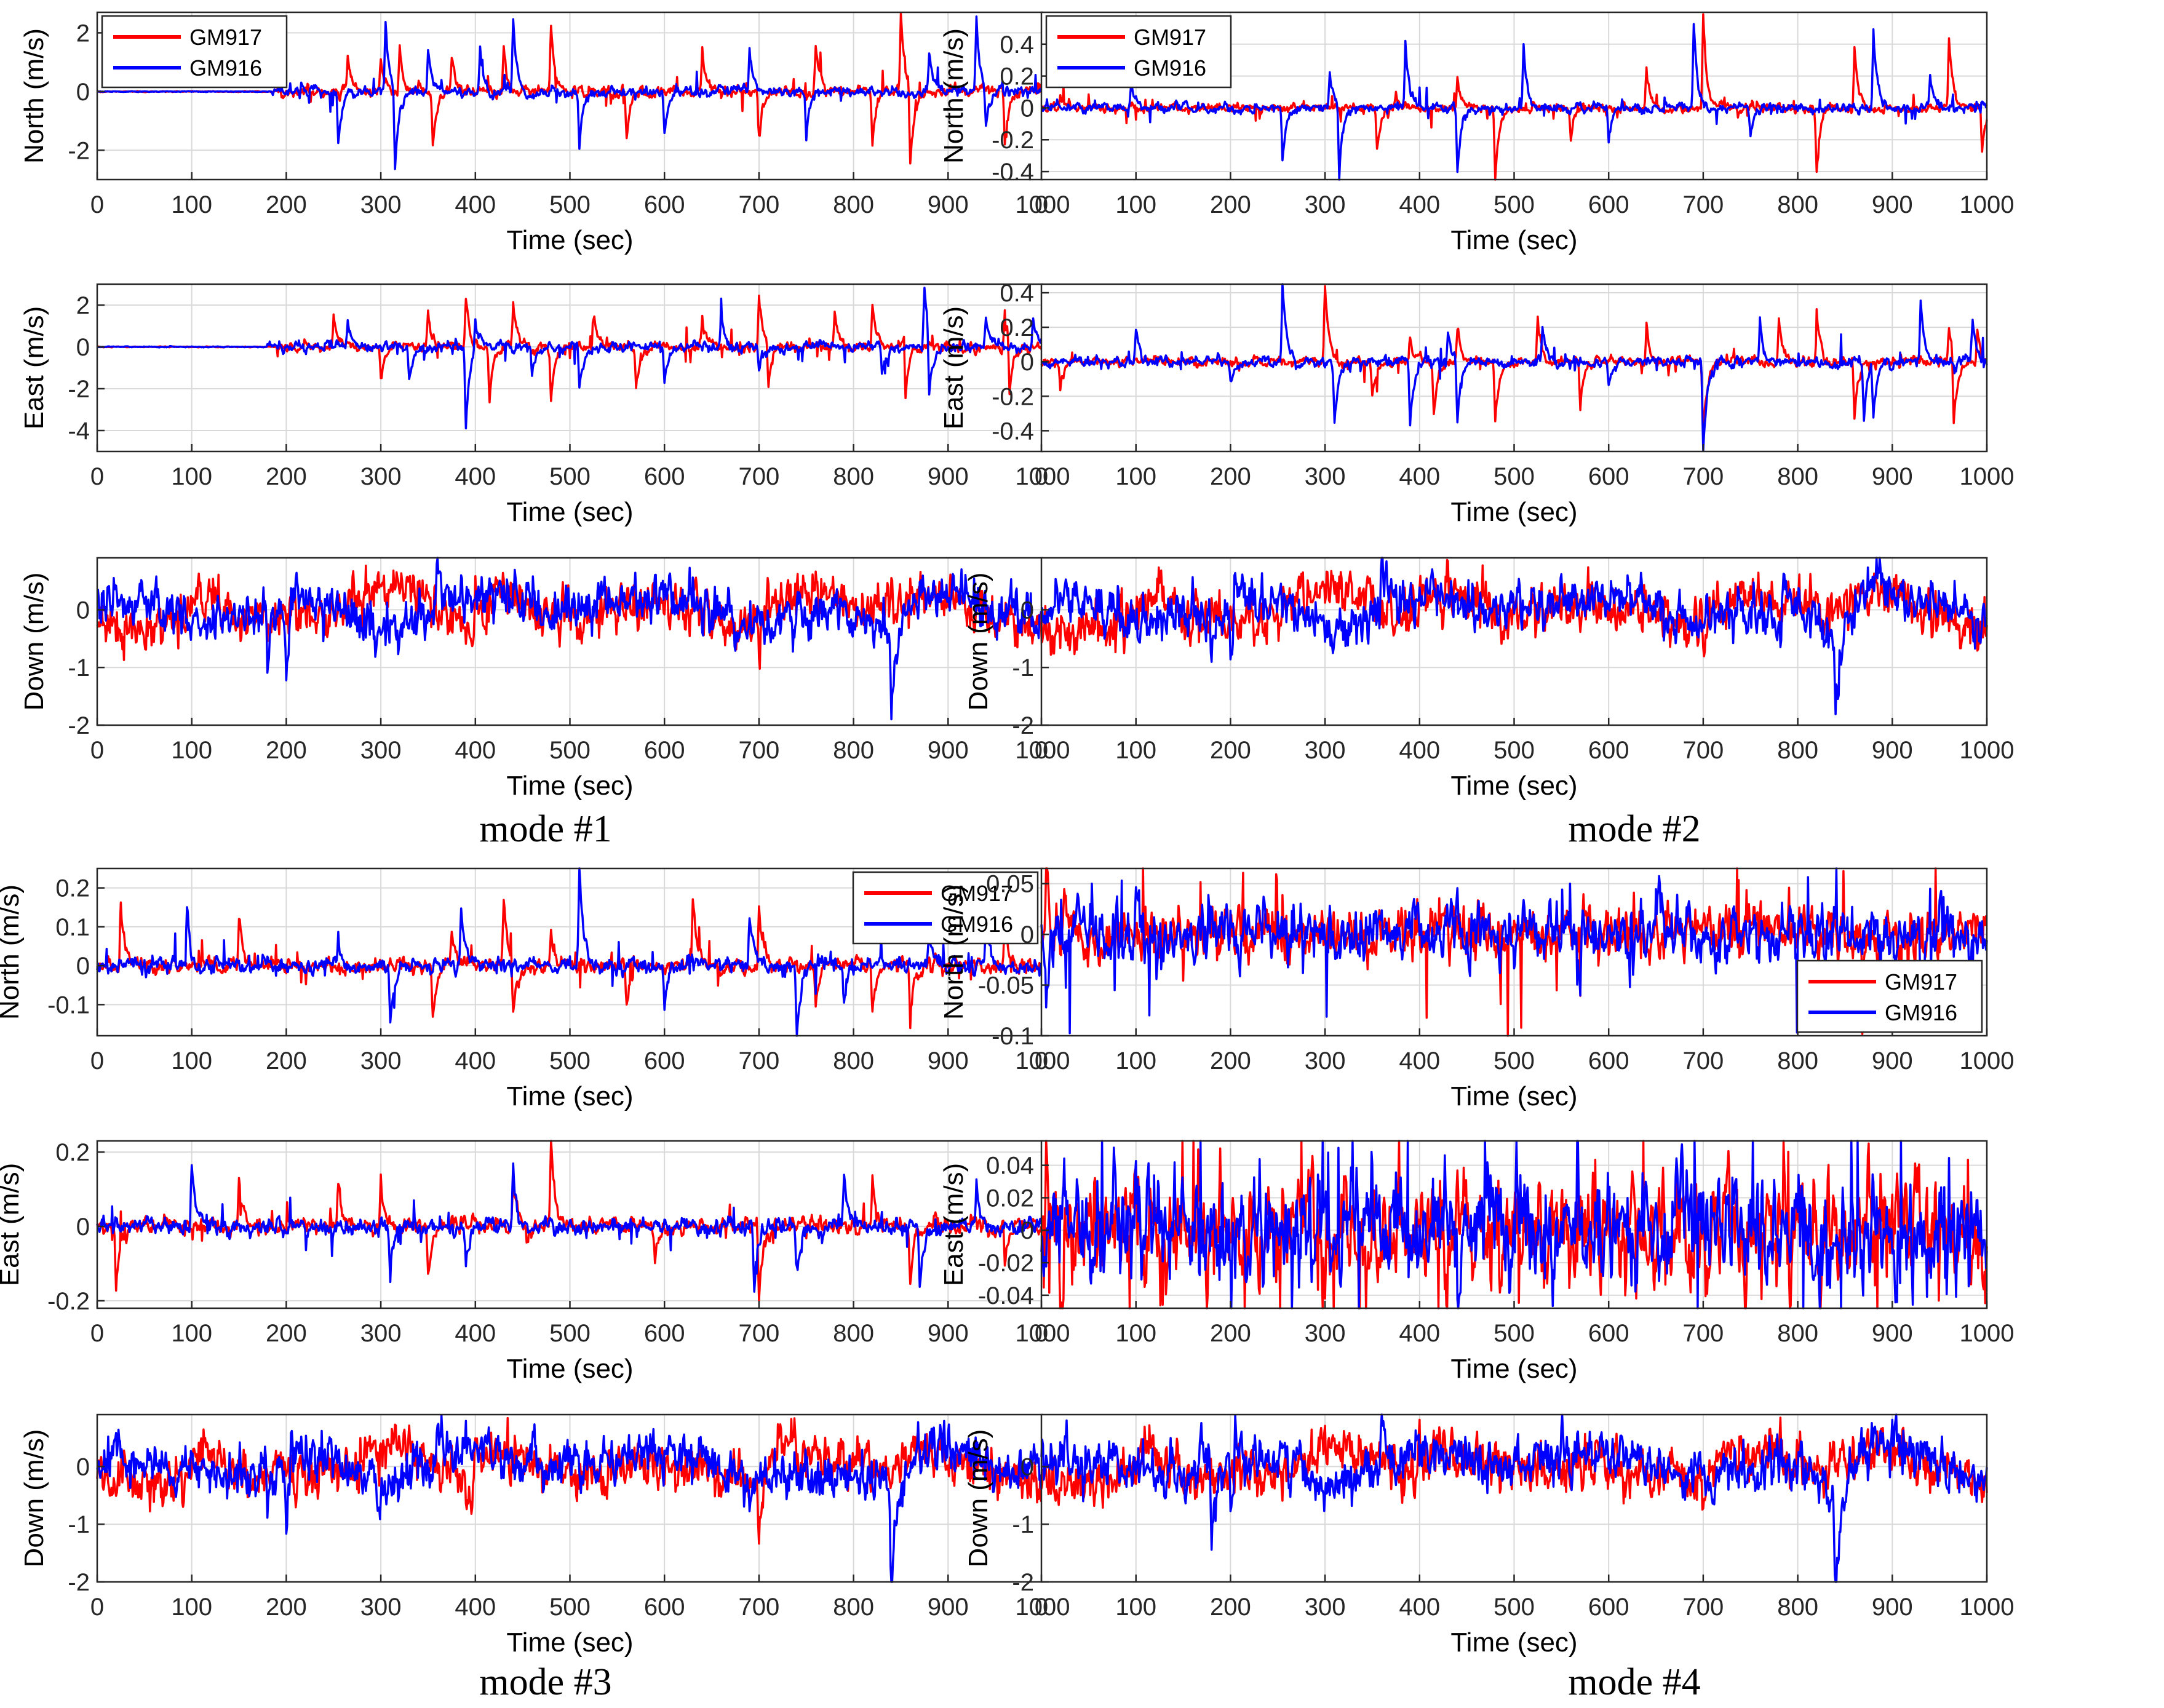 The height and width of the screenshot is (1708, 2164). What do you see at coordinates (1006, 985) in the screenshot?
I see `y-tick-label: -0.05` at bounding box center [1006, 985].